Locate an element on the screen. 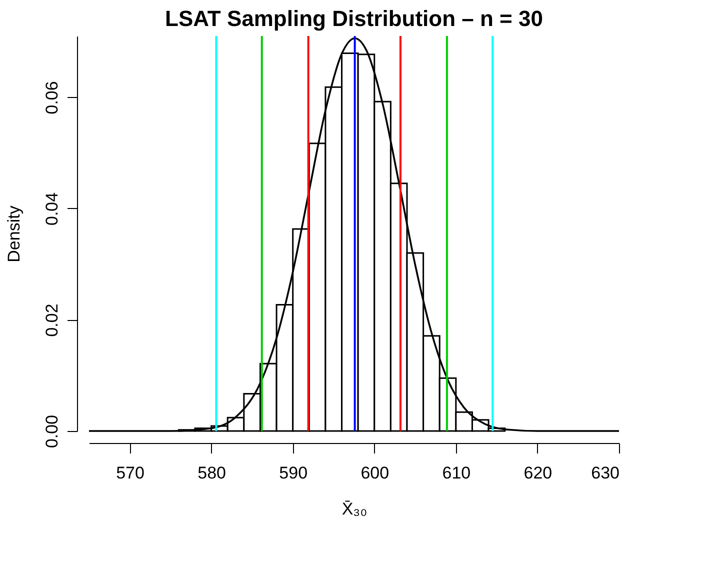  chart-title: LSAT Sampling Distribution – n = 30 is located at coordinates (354, 18).